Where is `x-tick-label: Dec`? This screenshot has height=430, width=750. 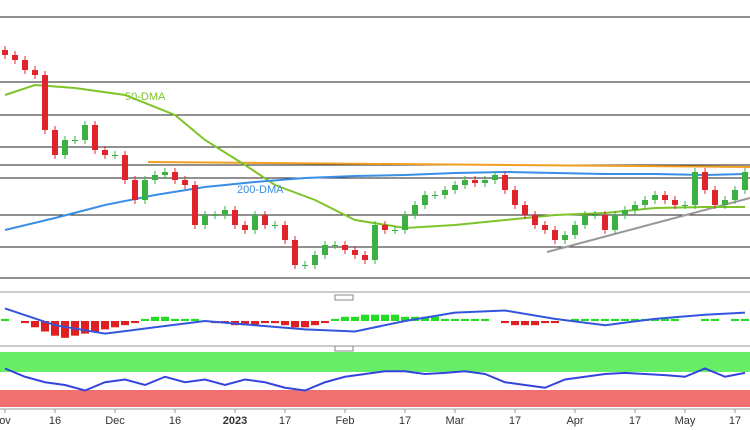
x-tick-label: Dec is located at coordinates (115, 421).